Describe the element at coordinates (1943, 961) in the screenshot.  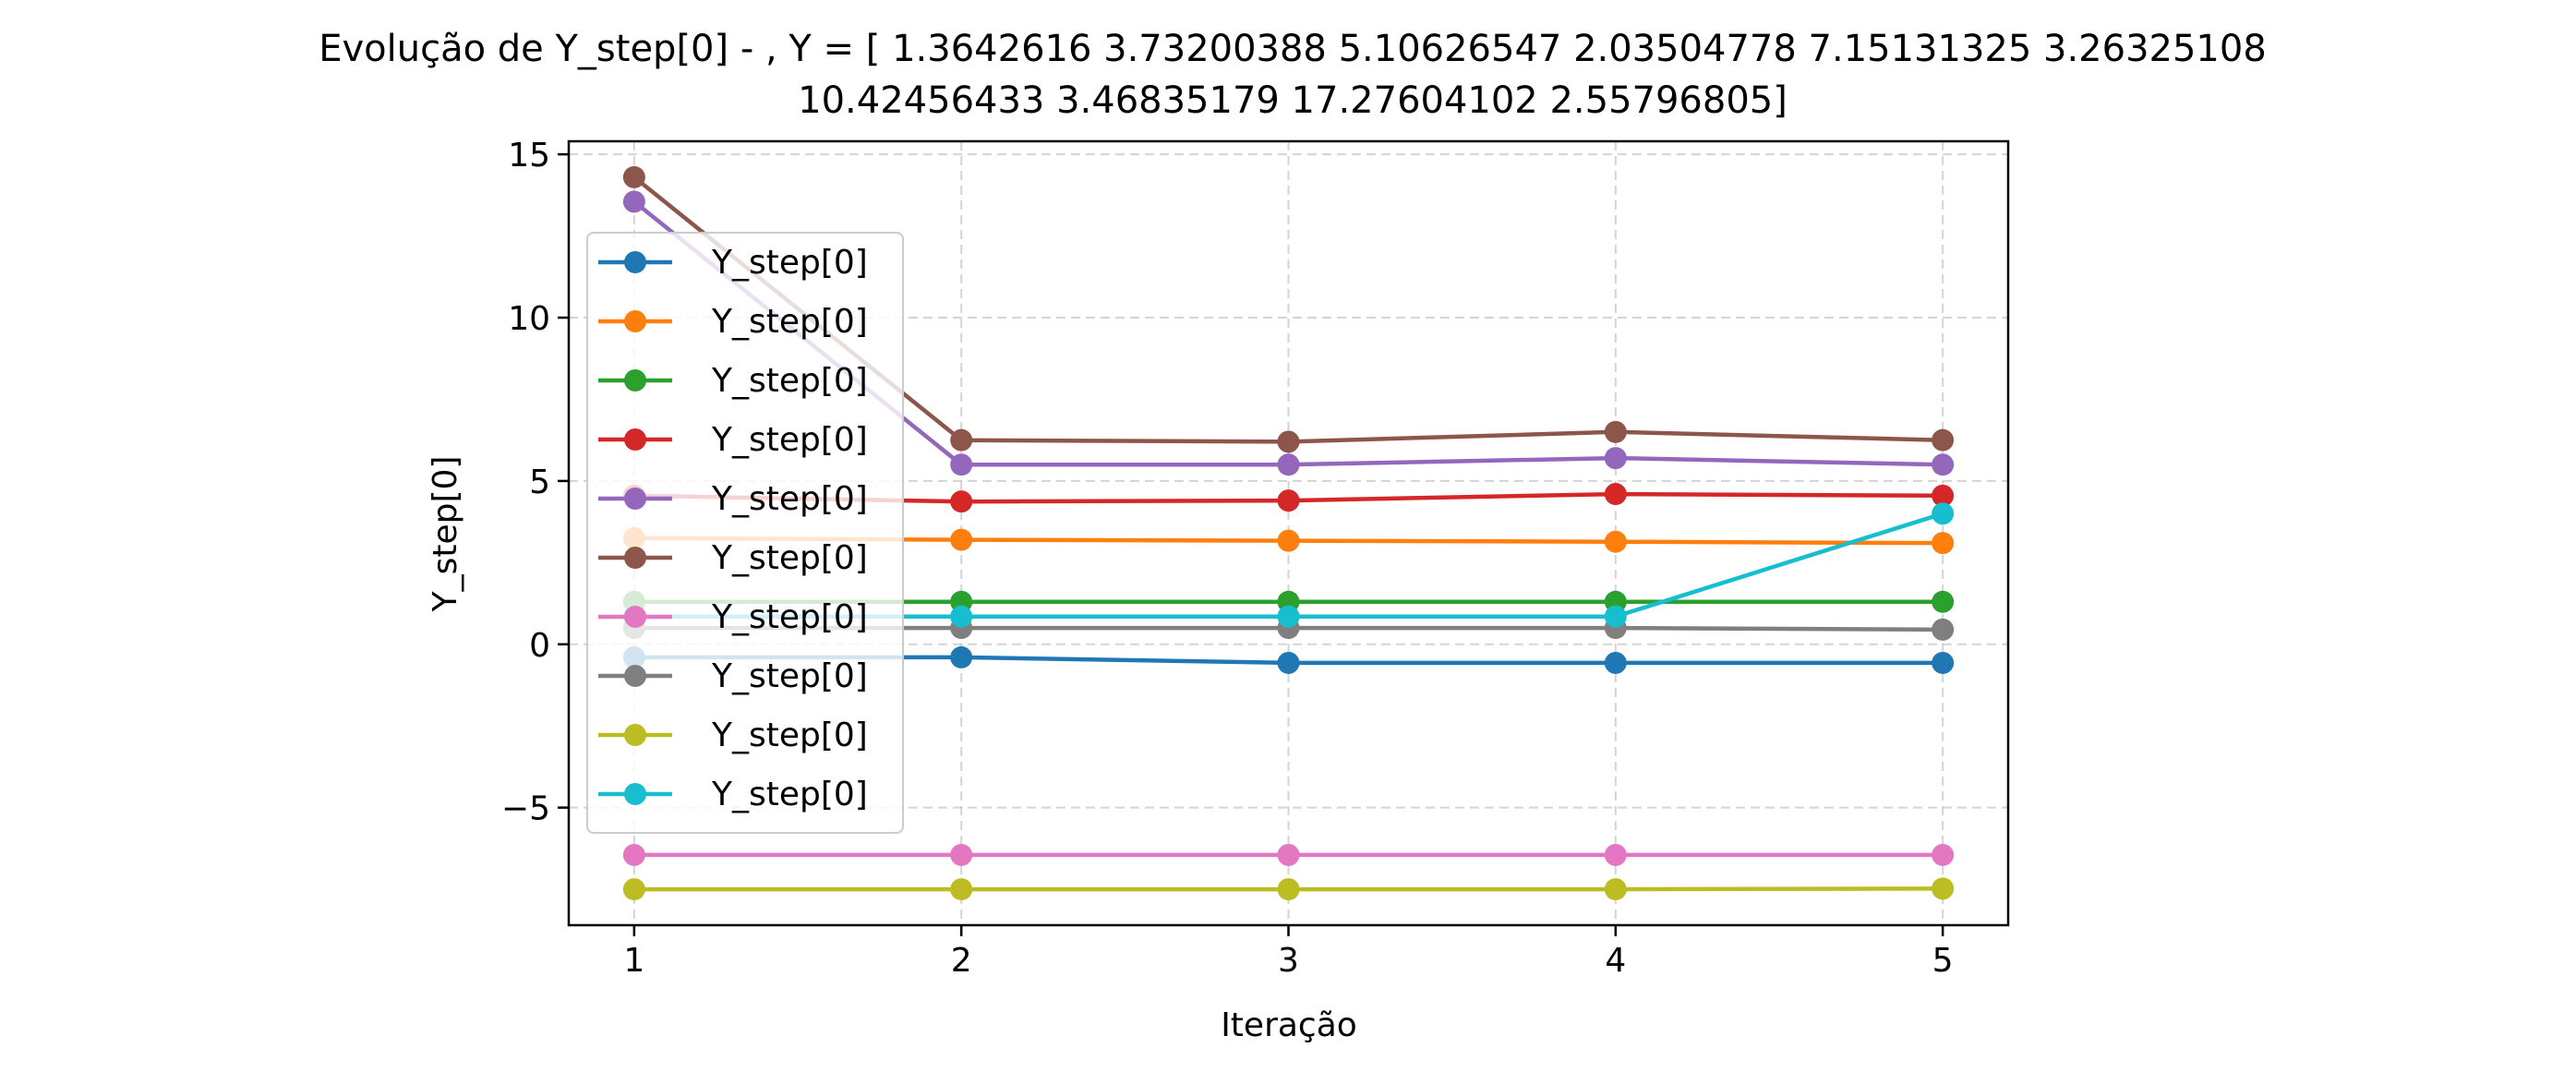
I see `x-tick-label: 5` at that location.